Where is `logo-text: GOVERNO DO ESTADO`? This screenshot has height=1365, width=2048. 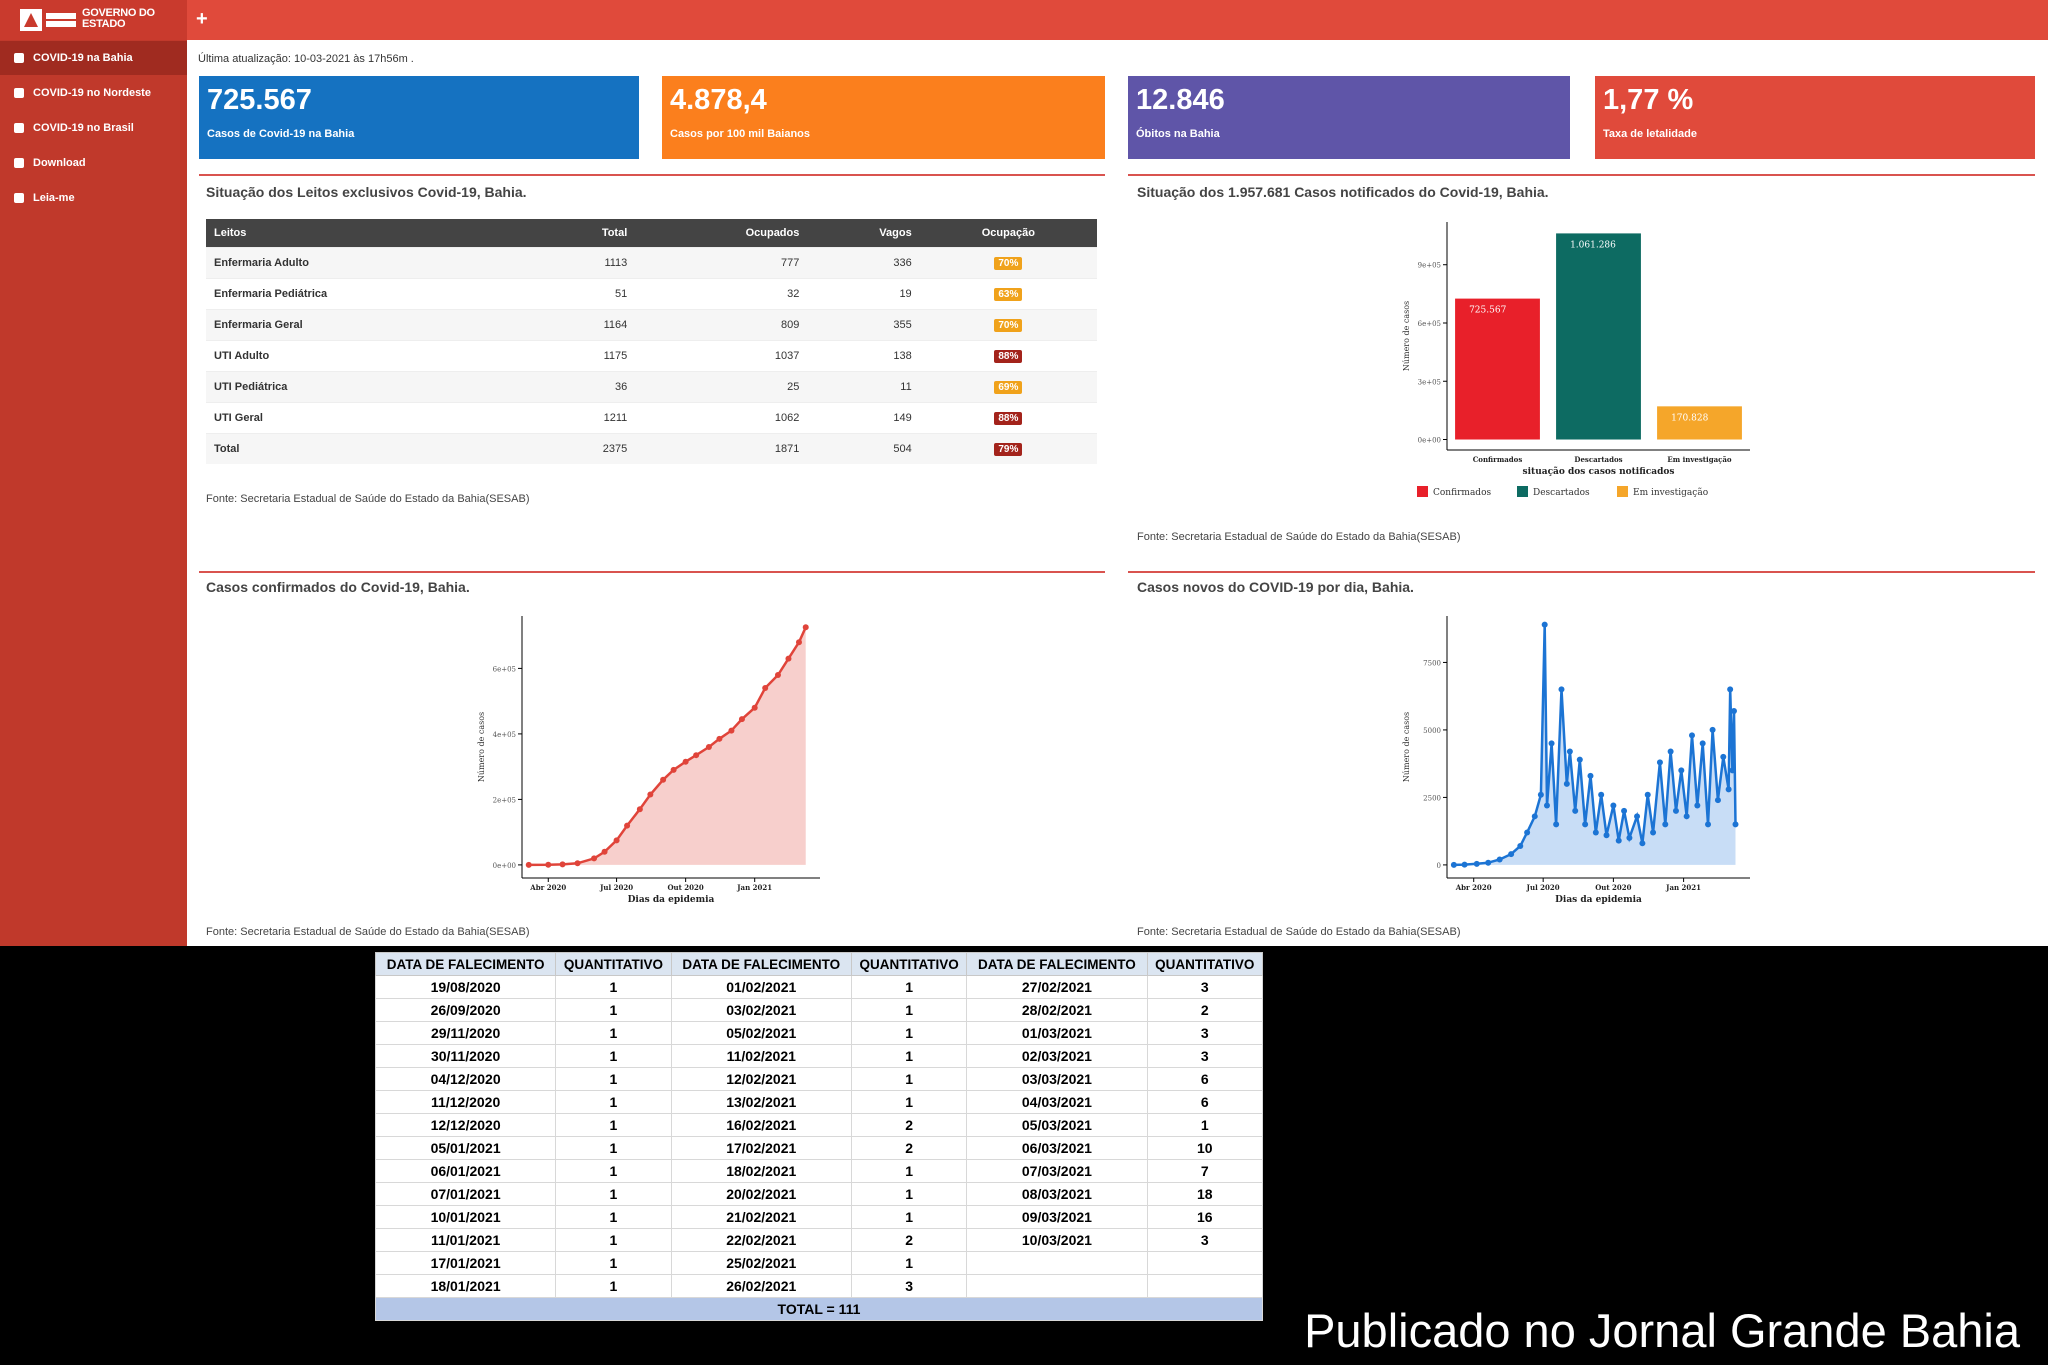 logo-text: GOVERNO DO ESTADO is located at coordinates (118, 18).